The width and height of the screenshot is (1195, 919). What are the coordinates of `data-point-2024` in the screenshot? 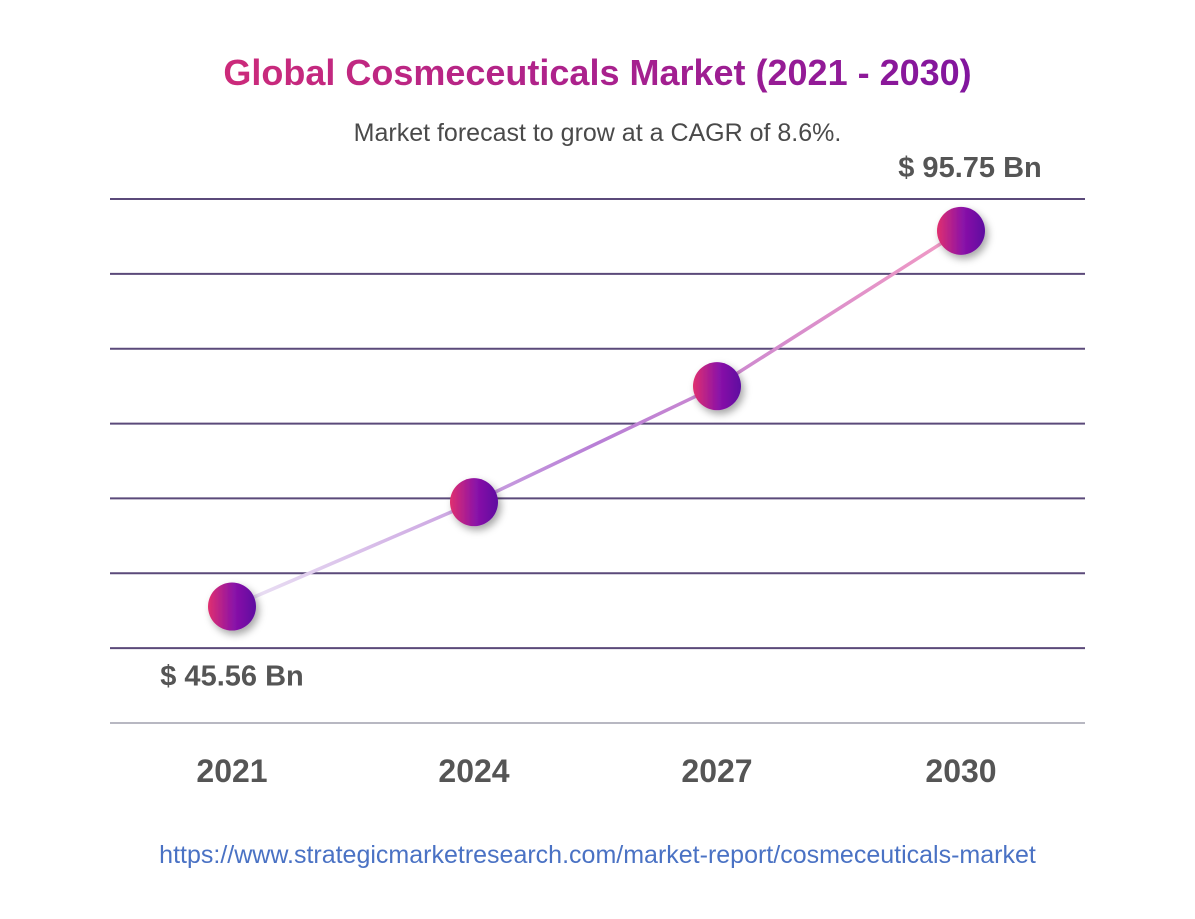 It's located at (474, 502).